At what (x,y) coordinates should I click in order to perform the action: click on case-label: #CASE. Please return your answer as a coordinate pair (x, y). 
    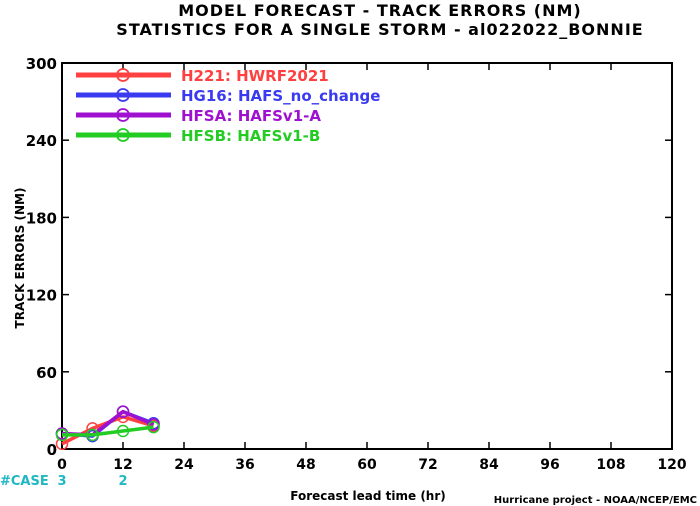
    Looking at the image, I should click on (24, 481).